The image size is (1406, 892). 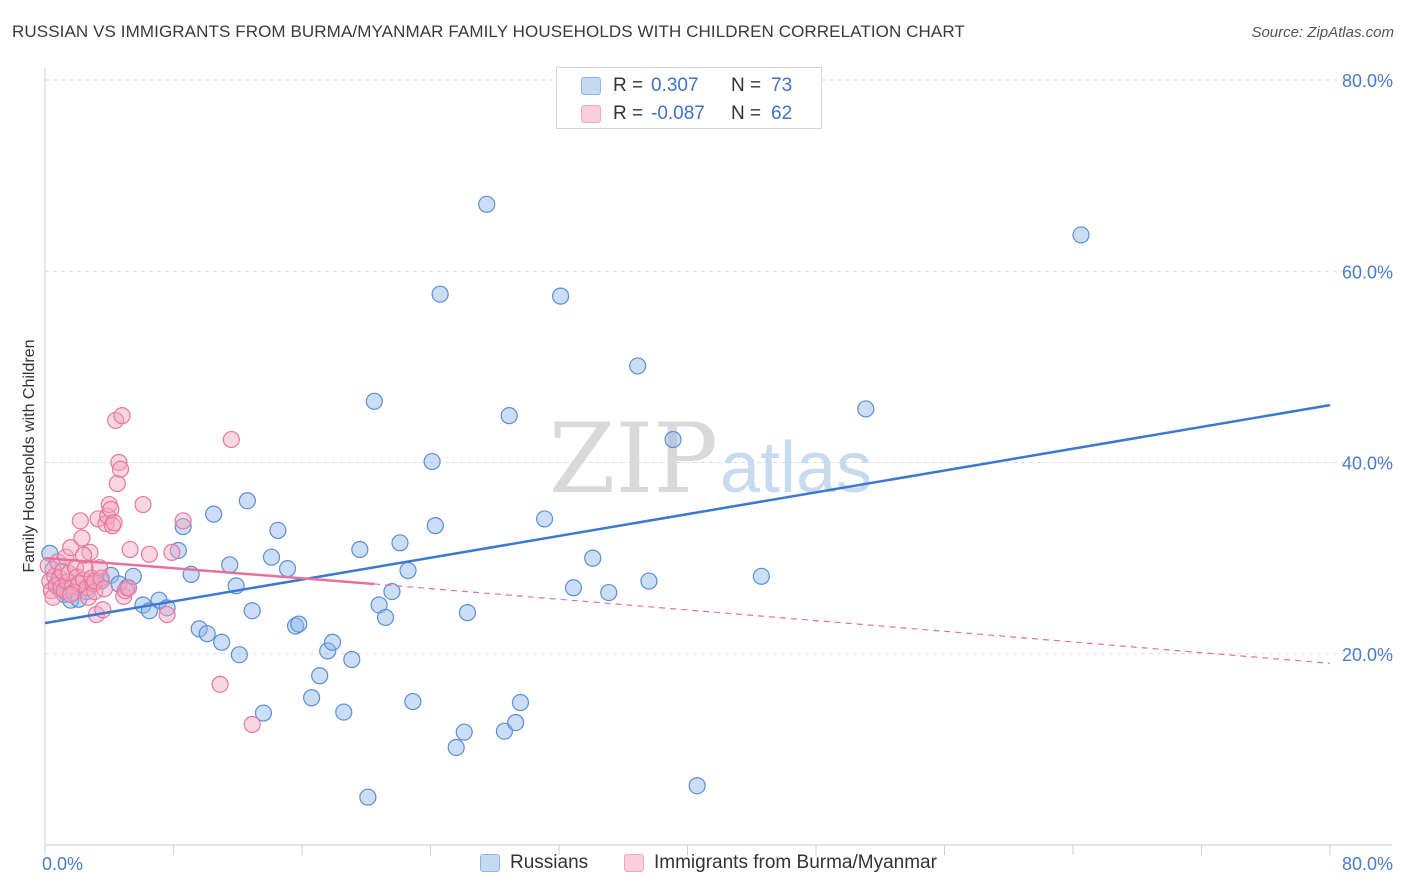 What do you see at coordinates (795, 862) in the screenshot?
I see `legend-label-burma: Immigrants from Burma/Myanmar` at bounding box center [795, 862].